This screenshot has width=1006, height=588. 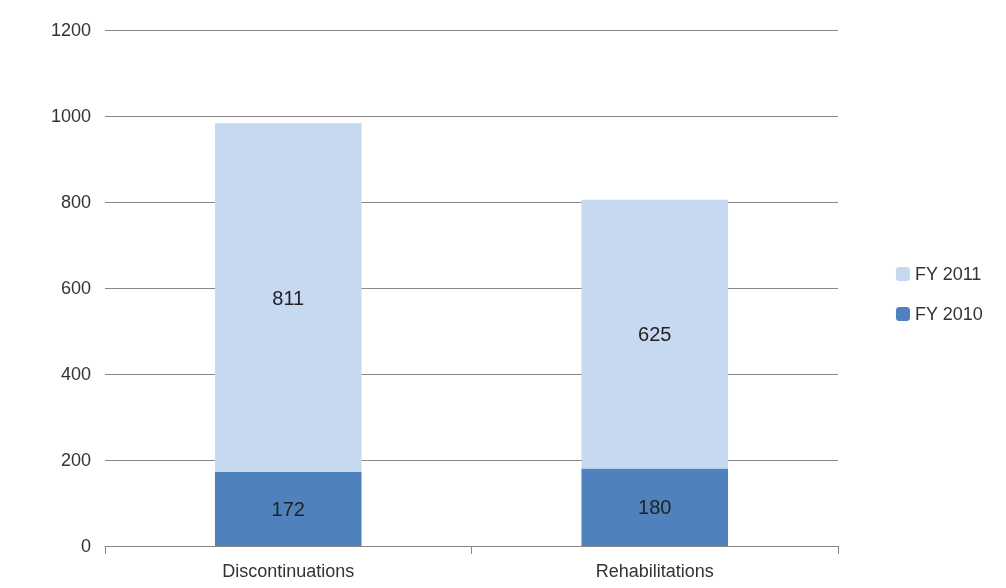 I want to click on legend-label: FY 2010, so click(x=948, y=314).